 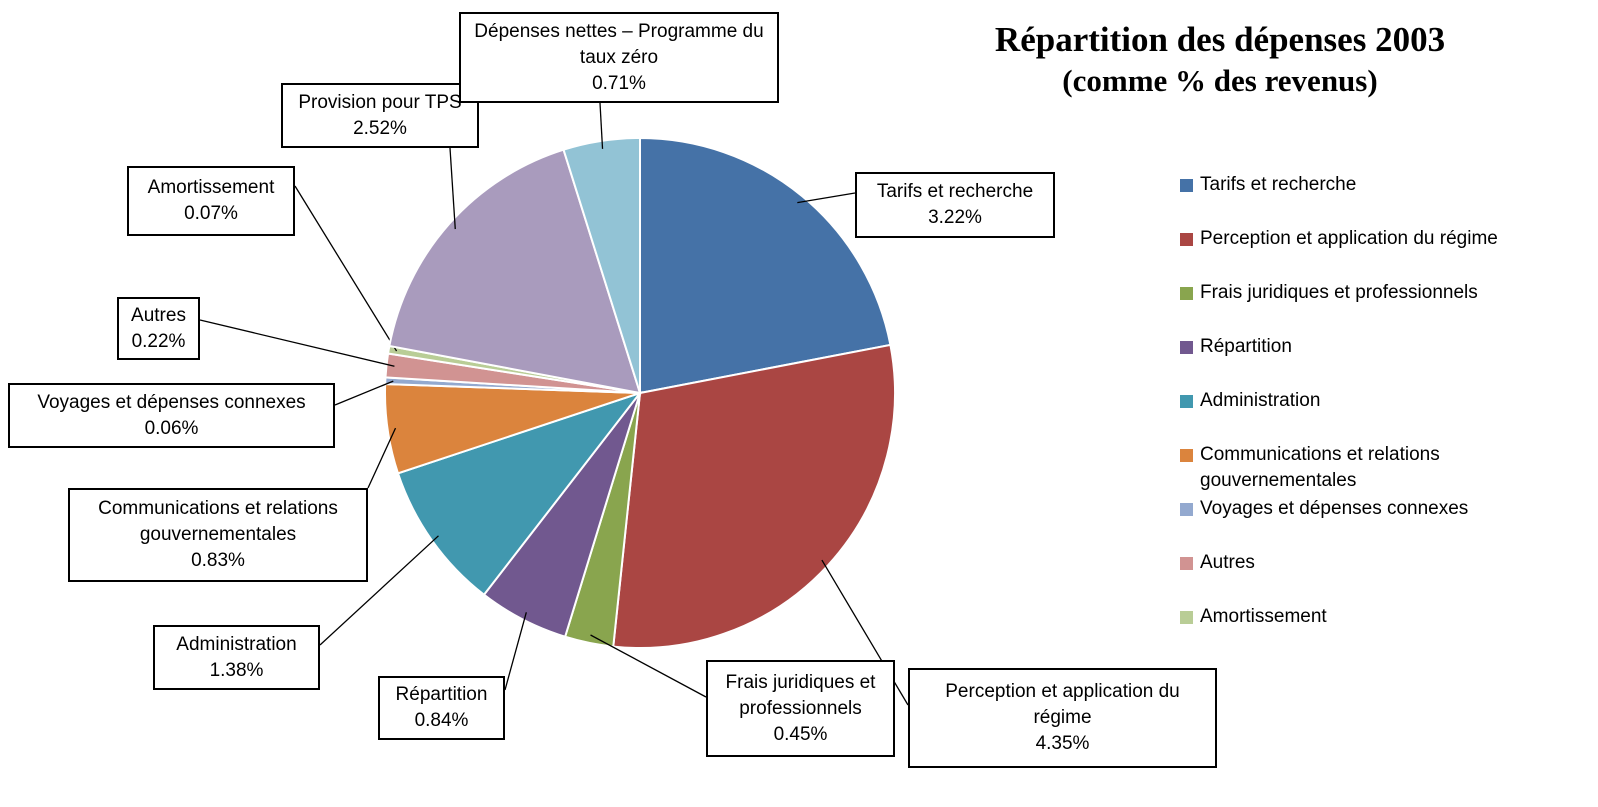 What do you see at coordinates (1227, 562) in the screenshot?
I see `legend-label: Autres` at bounding box center [1227, 562].